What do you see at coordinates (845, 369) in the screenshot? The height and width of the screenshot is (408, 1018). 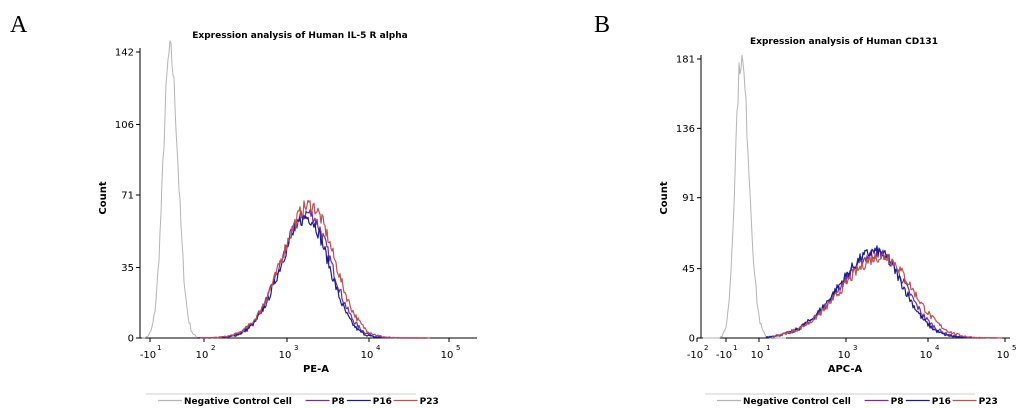 I see `x-axis-label: APC-A` at bounding box center [845, 369].